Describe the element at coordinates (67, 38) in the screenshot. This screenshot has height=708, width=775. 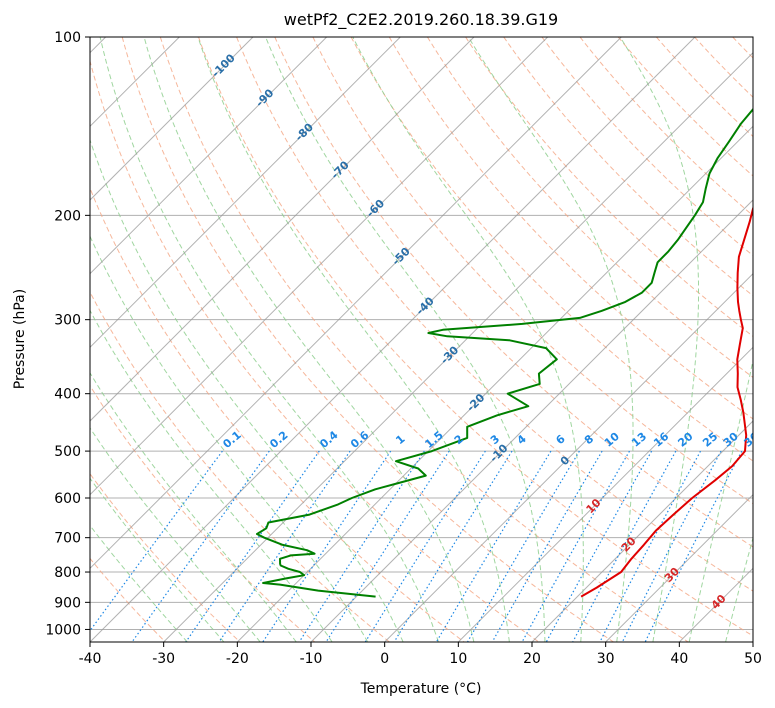
I see `y-tick-label: 100` at that location.